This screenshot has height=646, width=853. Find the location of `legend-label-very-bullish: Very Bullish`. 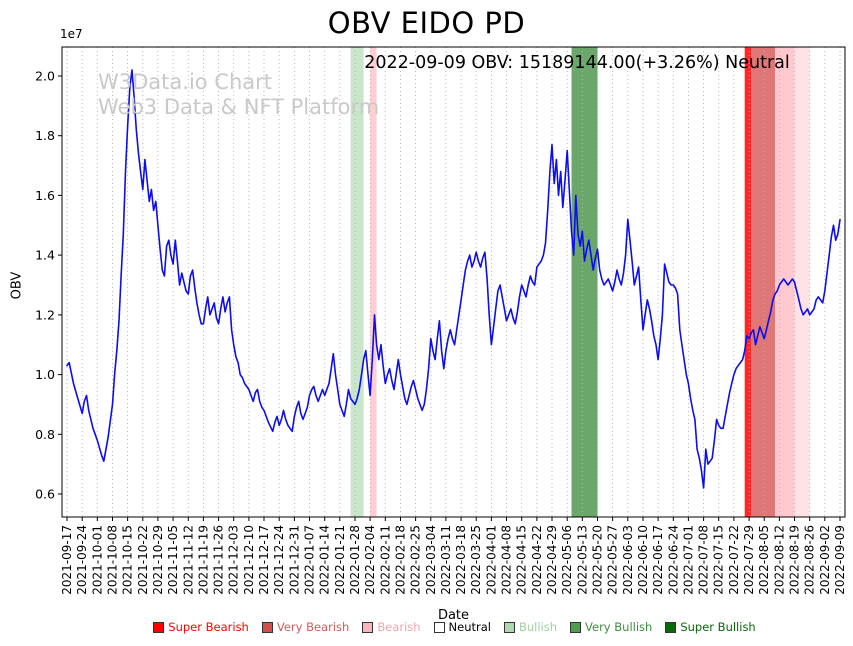

legend-label-very-bullish: Very Bullish is located at coordinates (619, 627).